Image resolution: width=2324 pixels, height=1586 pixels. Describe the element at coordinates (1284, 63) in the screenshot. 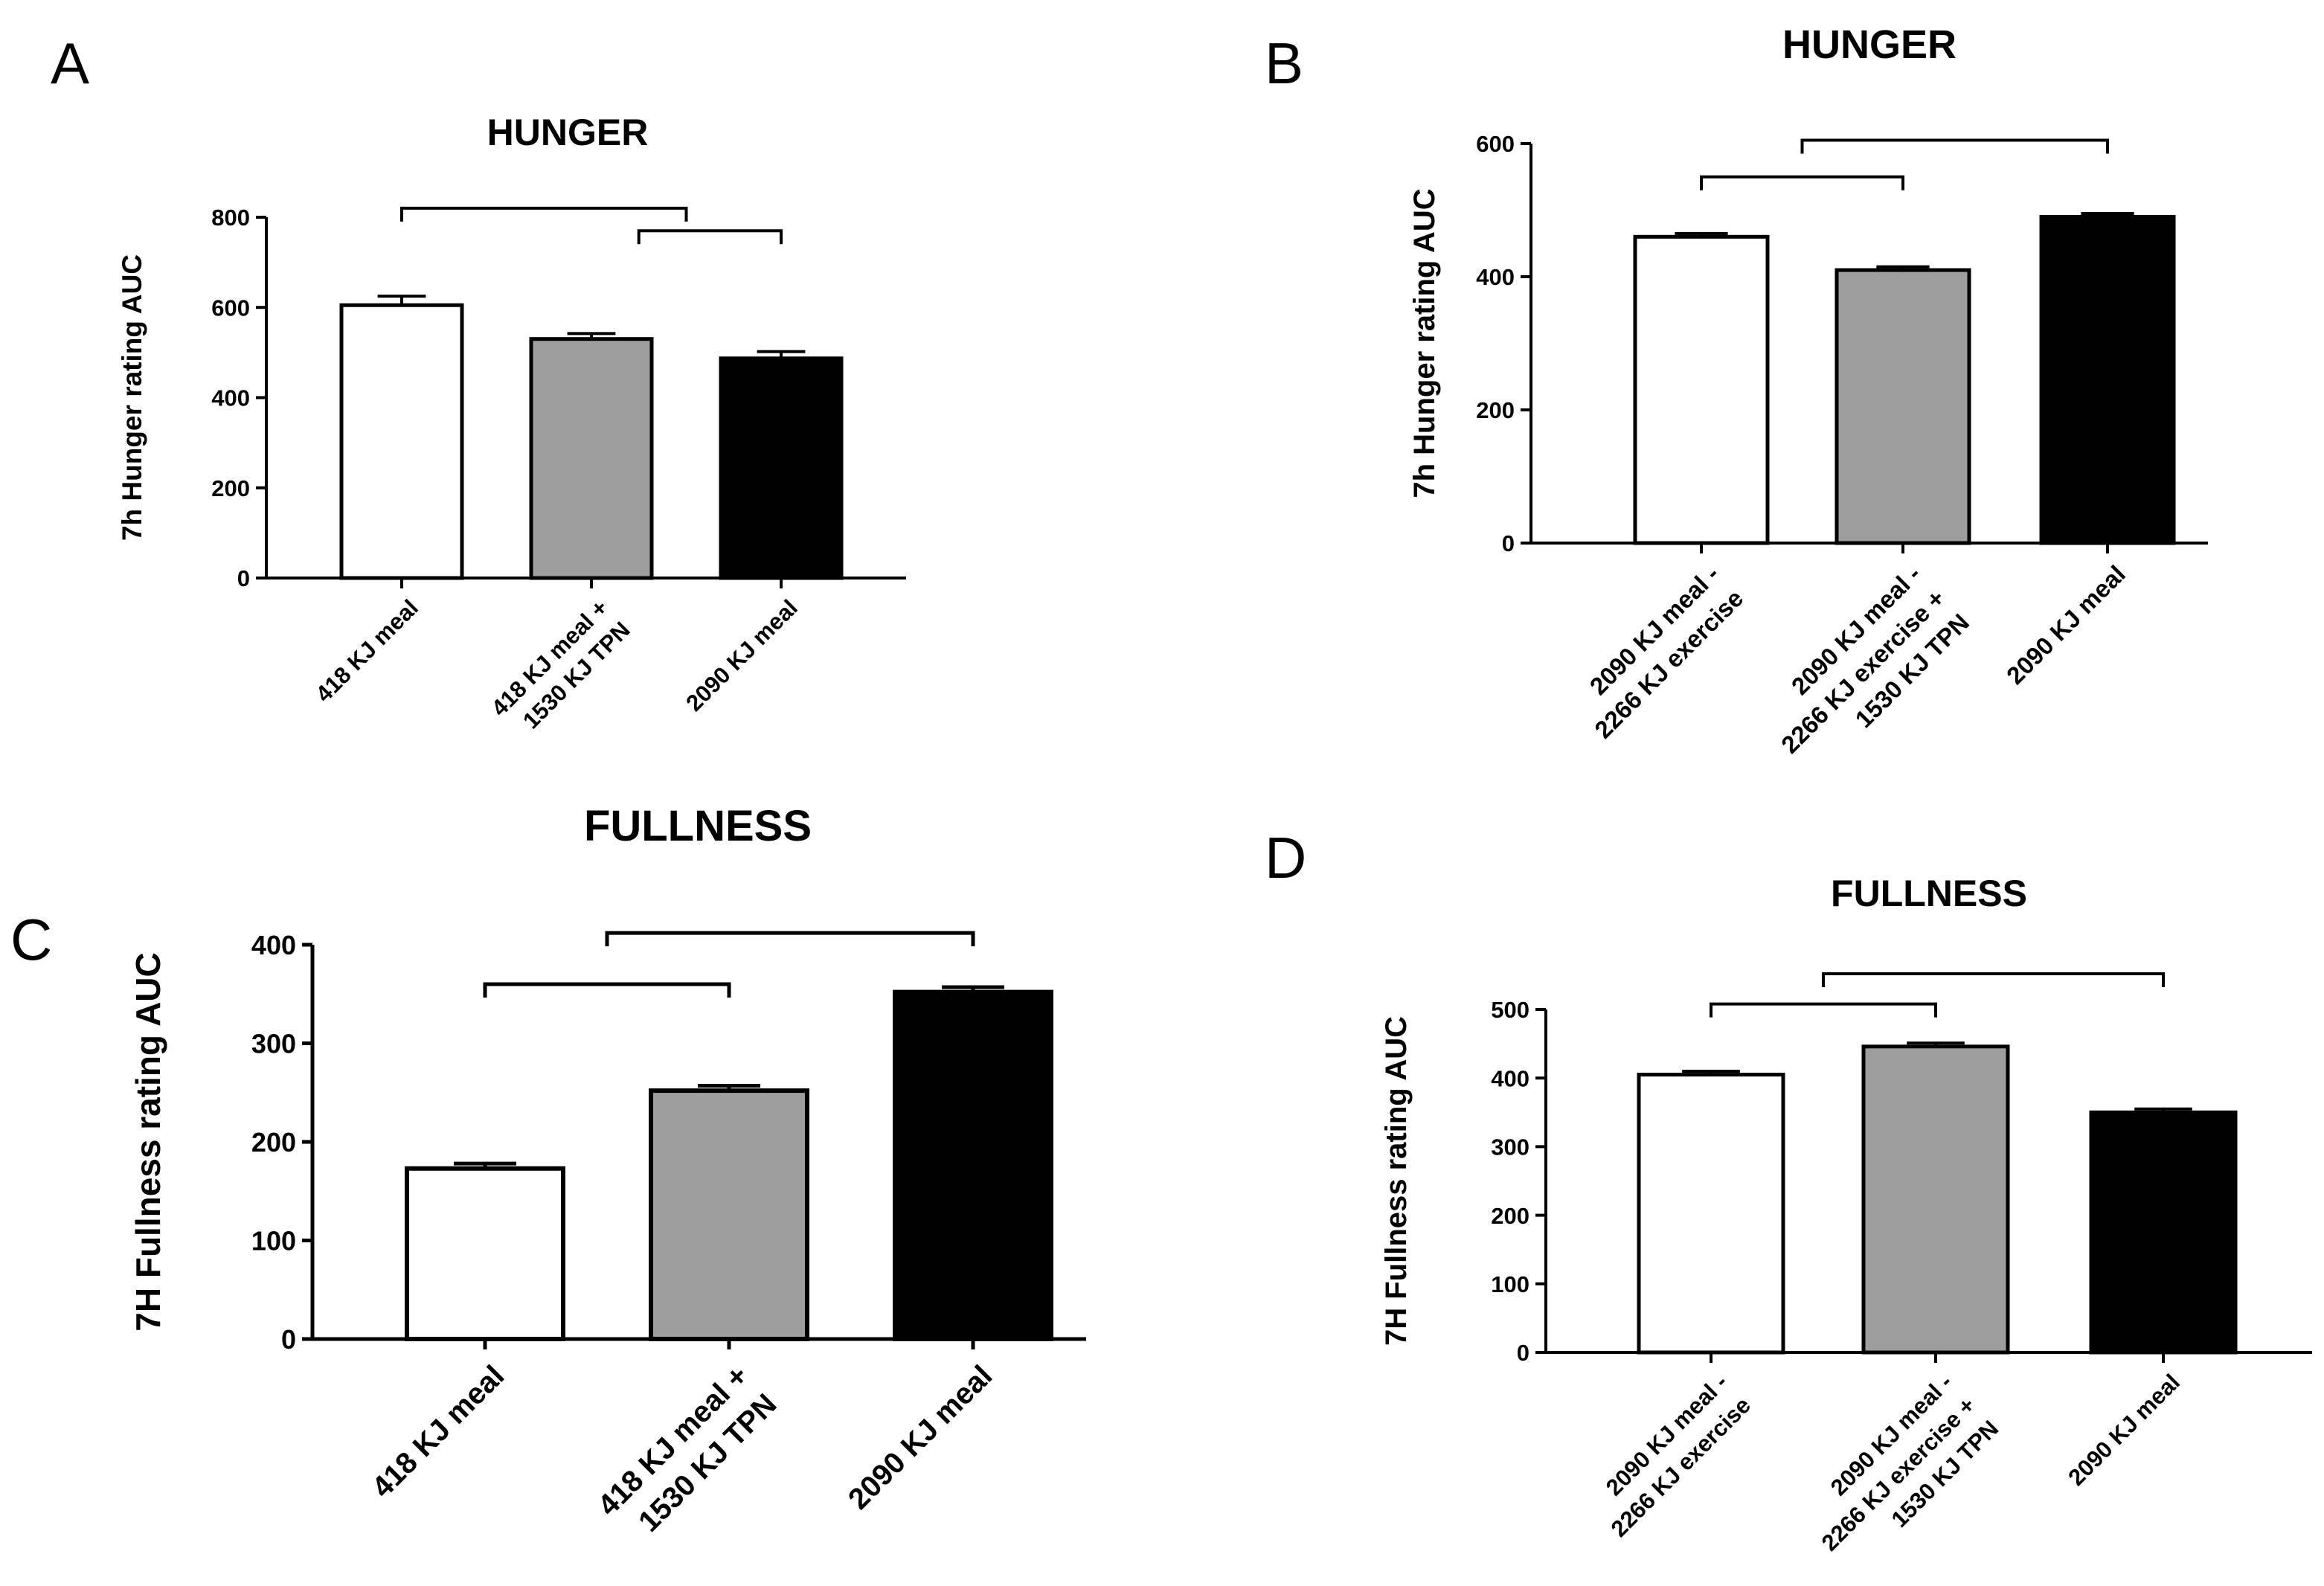

I see `panel-letter-b: B` at that location.